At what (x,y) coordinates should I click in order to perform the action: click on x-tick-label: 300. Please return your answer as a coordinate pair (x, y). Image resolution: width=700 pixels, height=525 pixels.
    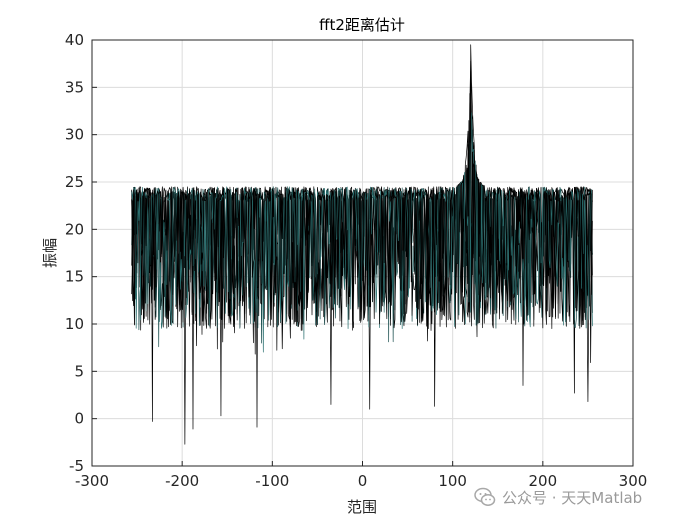
    Looking at the image, I should click on (633, 481).